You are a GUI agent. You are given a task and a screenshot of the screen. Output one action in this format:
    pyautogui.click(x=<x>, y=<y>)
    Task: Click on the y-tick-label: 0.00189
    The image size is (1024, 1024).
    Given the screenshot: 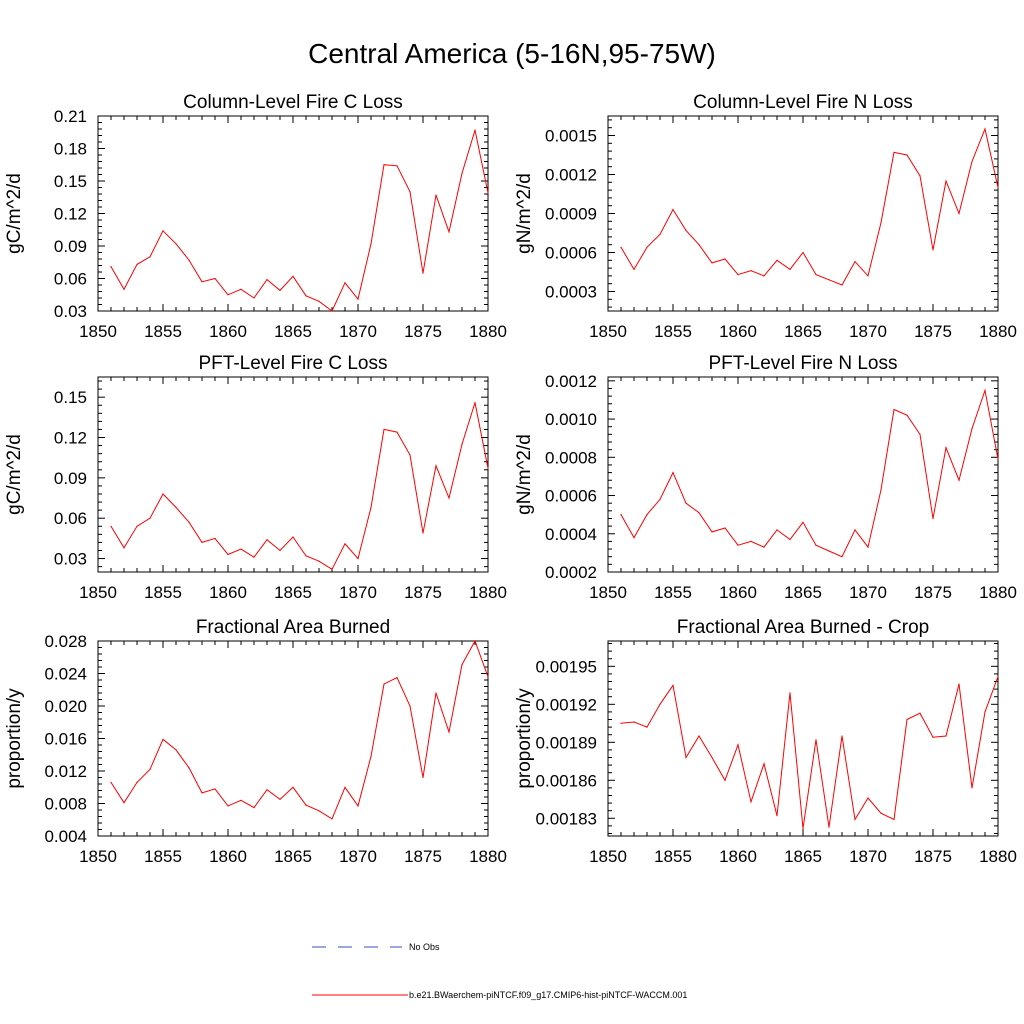 What is the action you would take?
    pyautogui.click(x=566, y=742)
    